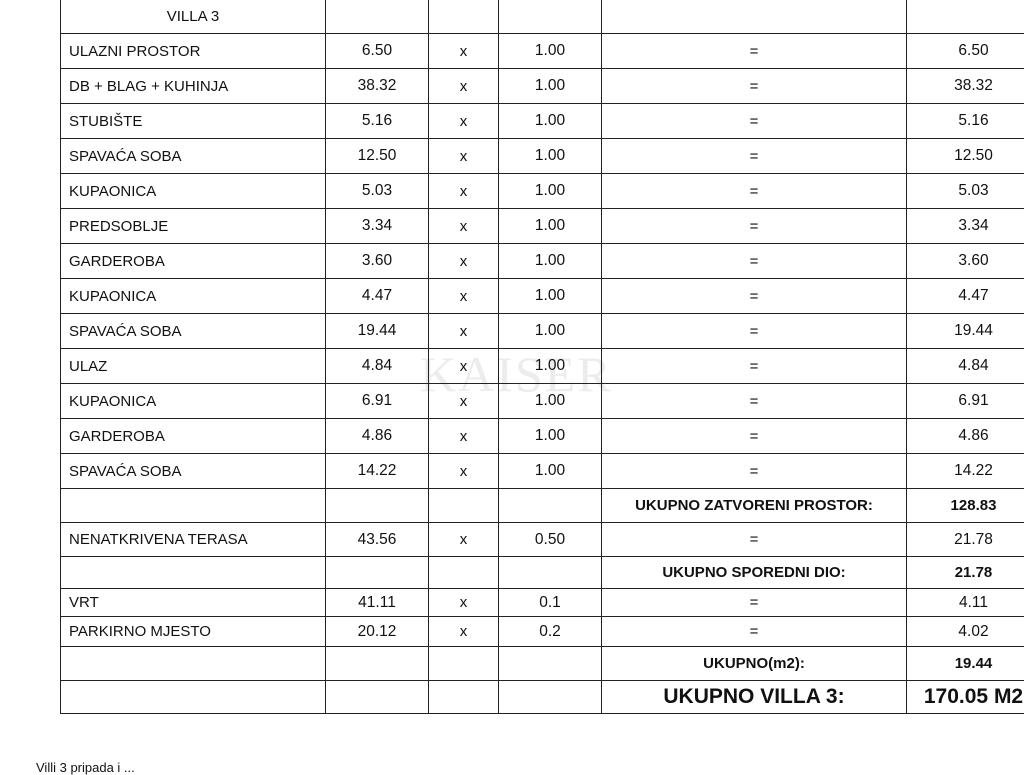 Image resolution: width=1024 pixels, height=775 pixels. What do you see at coordinates (193, 471) in the screenshot?
I see `room-name: SPAVAĆA SOBA` at bounding box center [193, 471].